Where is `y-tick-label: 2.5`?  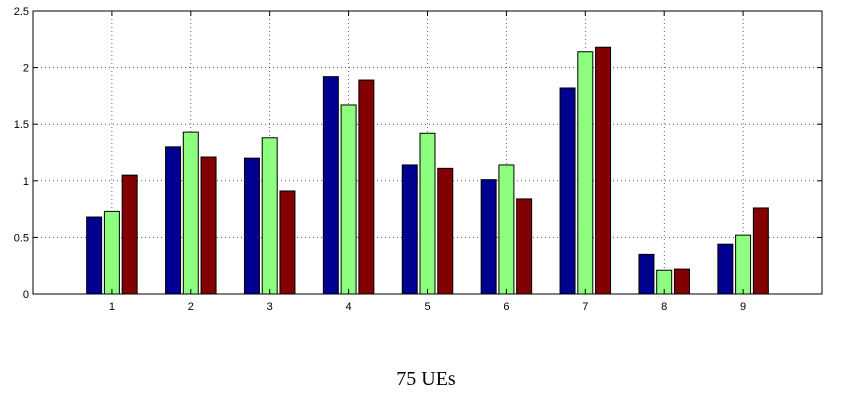
y-tick-label: 2.5 is located at coordinates (21, 12).